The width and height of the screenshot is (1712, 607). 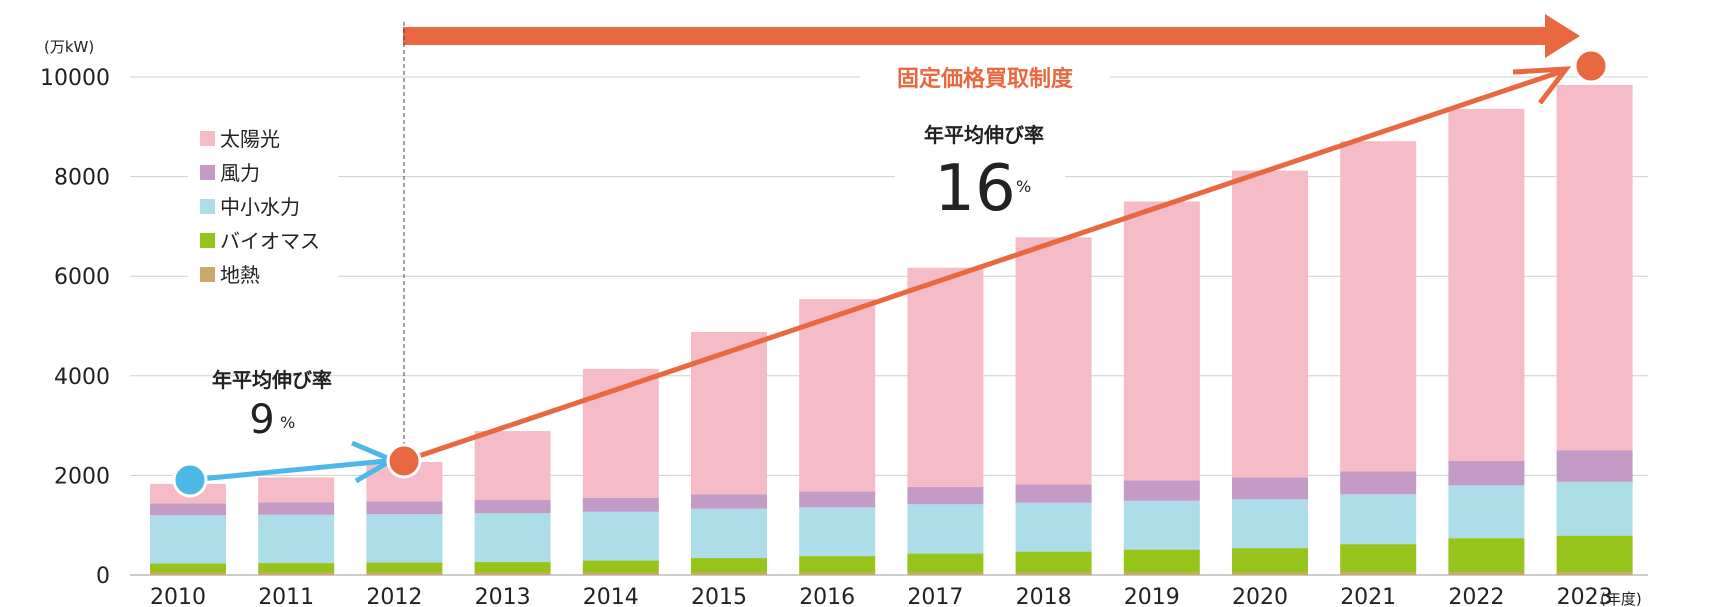 What do you see at coordinates (260, 207) in the screenshot?
I see `legend-label: 中小水力` at bounding box center [260, 207].